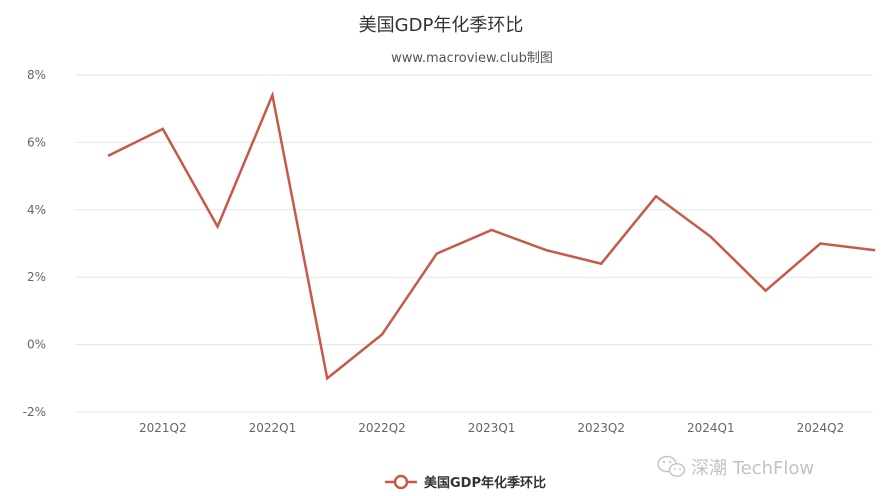 Image resolution: width=883 pixels, height=496 pixels. Describe the element at coordinates (34, 243) in the screenshot. I see `y-axis-ticks: 8% 6% 4% 2% 0% -2%` at that location.